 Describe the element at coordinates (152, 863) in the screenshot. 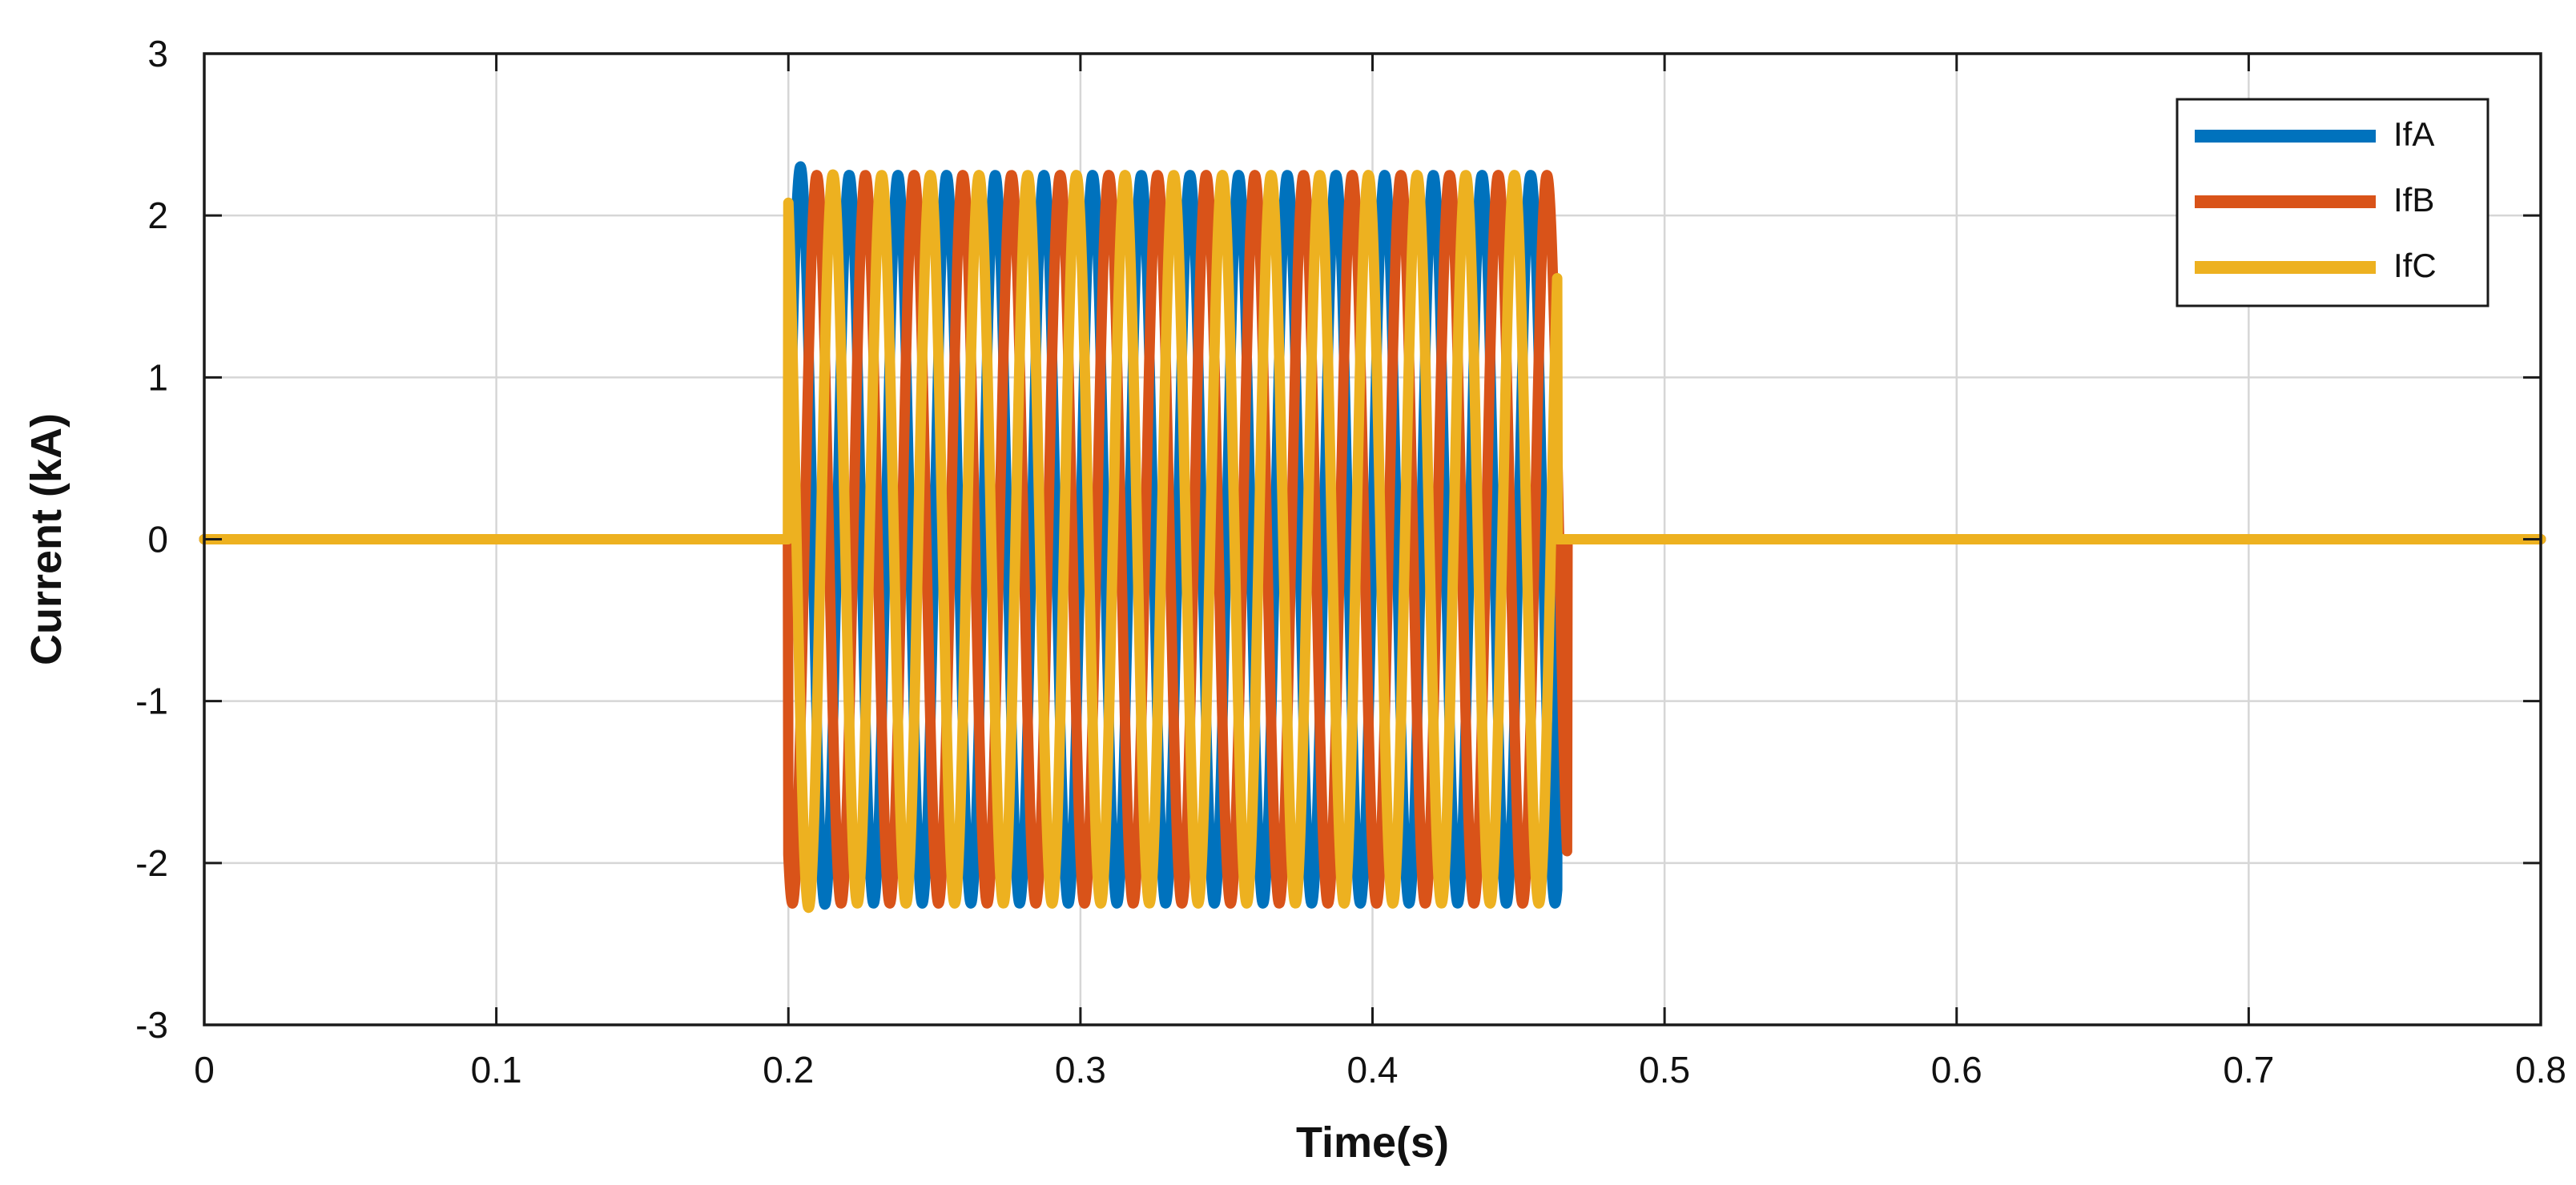

I see `y-tick-label: -2` at that location.